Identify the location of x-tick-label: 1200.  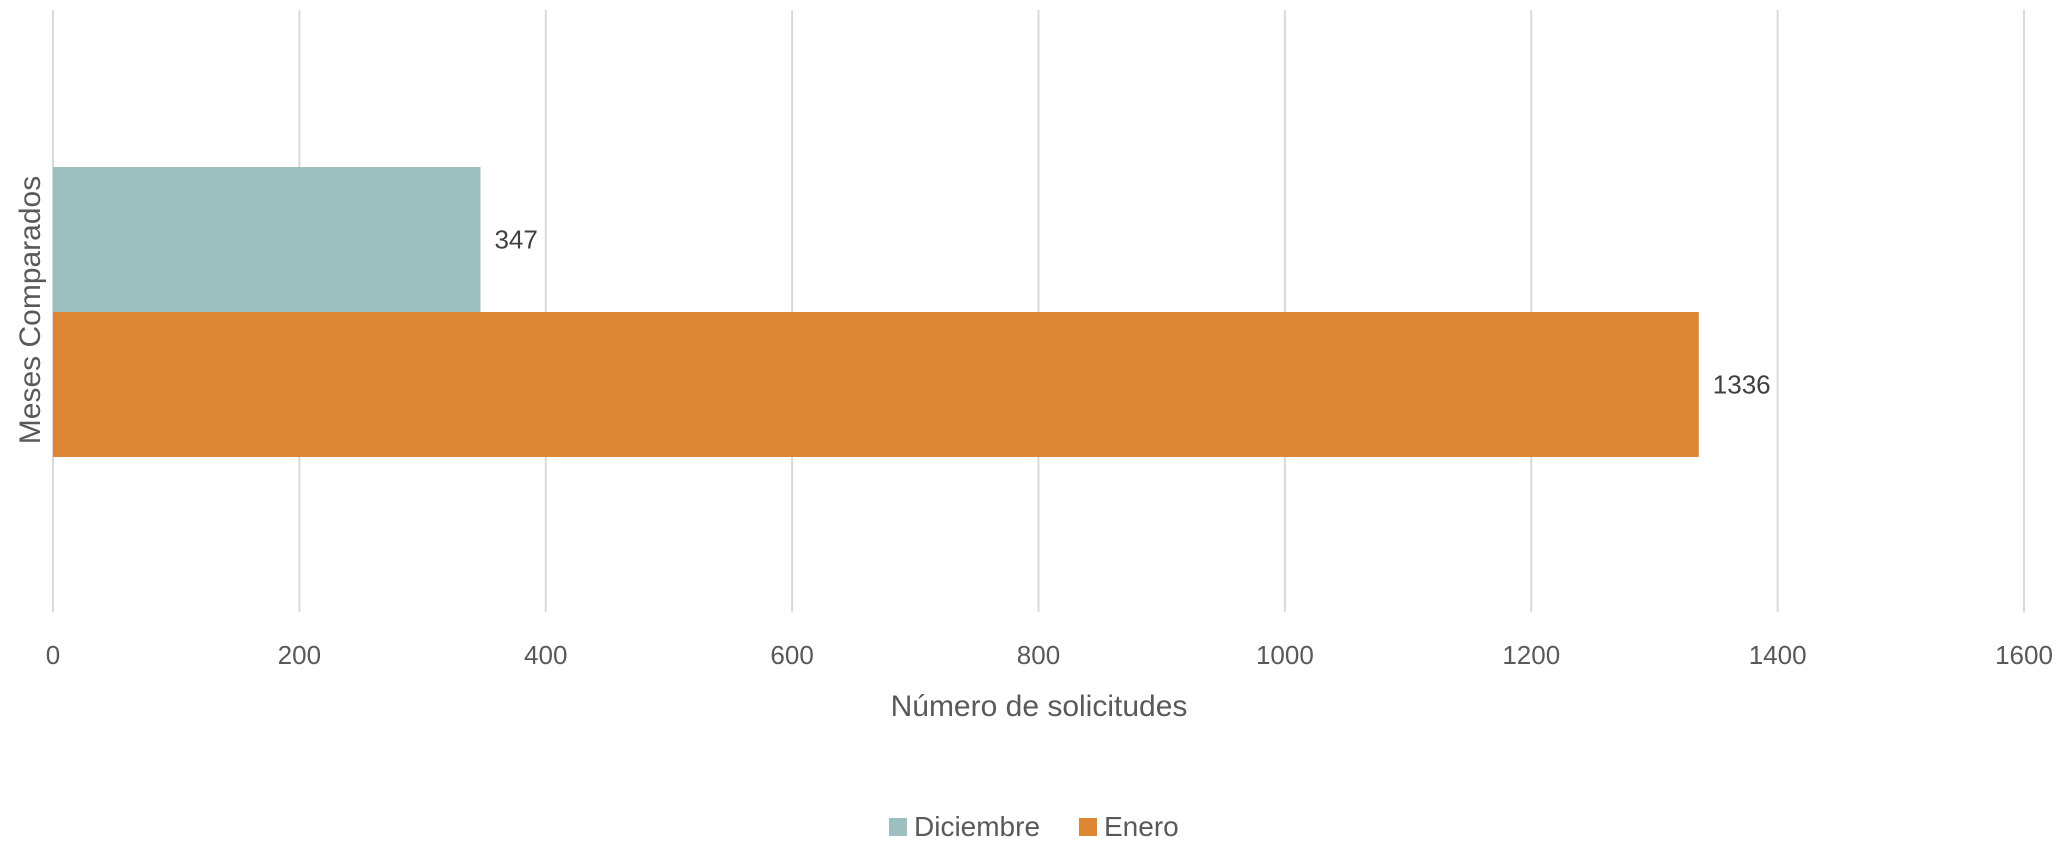
(1531, 655).